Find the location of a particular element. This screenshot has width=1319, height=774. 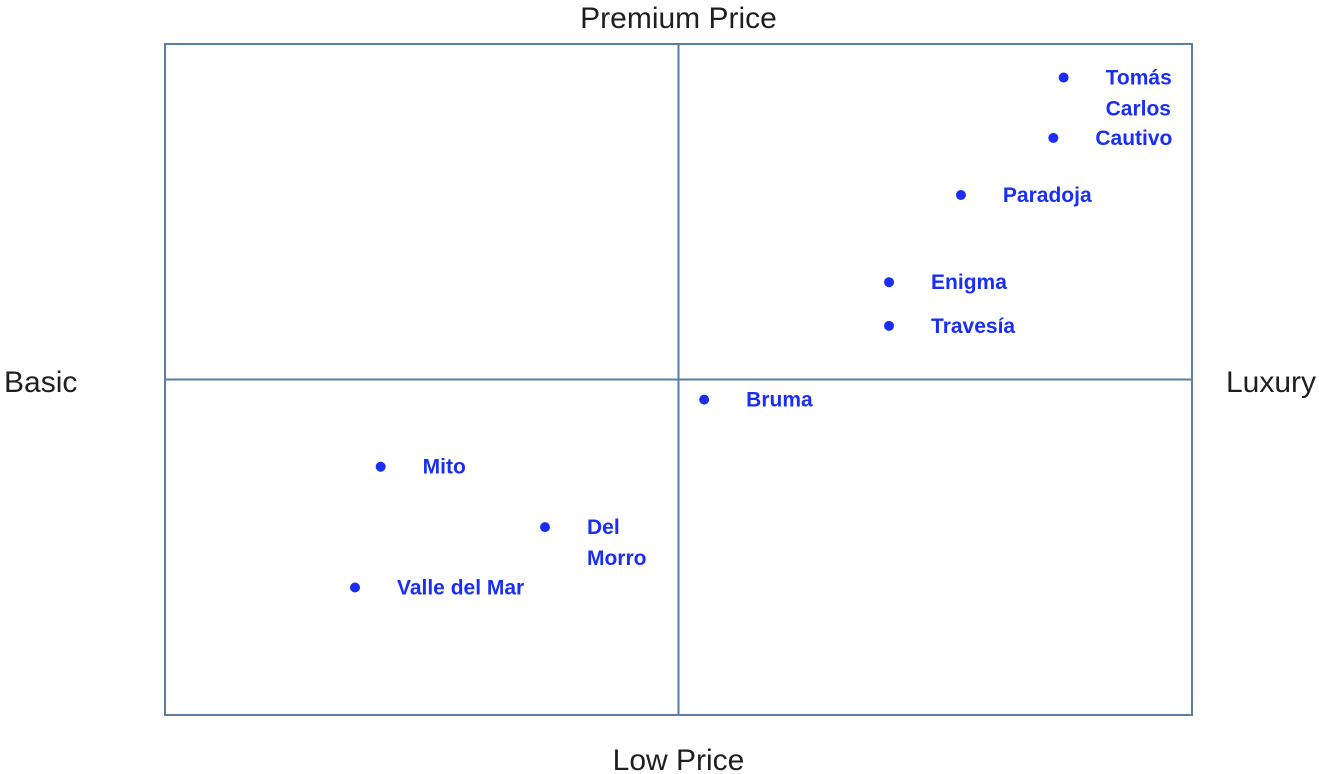

data-label-valle-del-mar: Valle del Mar is located at coordinates (460, 588).